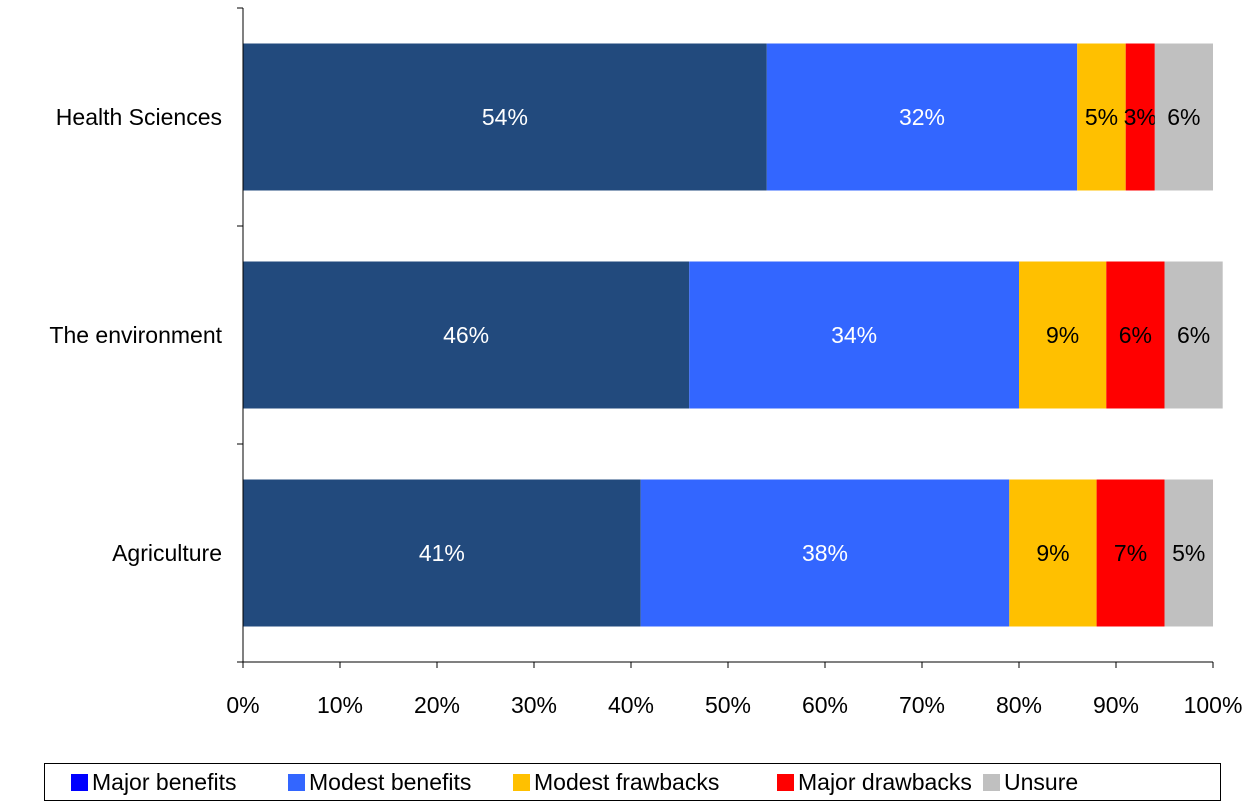  I want to click on category-label: The environment, so click(135, 335).